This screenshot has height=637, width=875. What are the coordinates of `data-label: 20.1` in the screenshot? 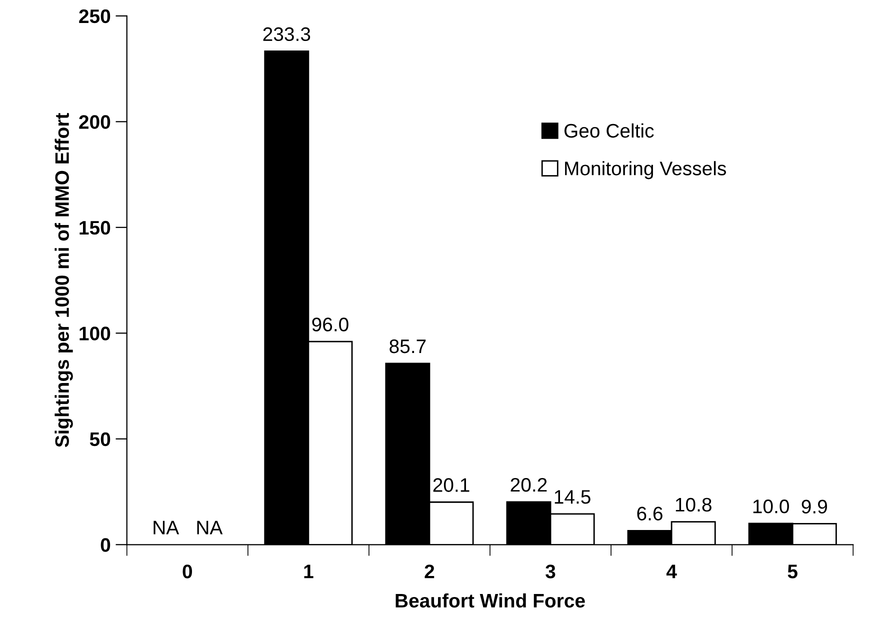 It's located at (451, 485).